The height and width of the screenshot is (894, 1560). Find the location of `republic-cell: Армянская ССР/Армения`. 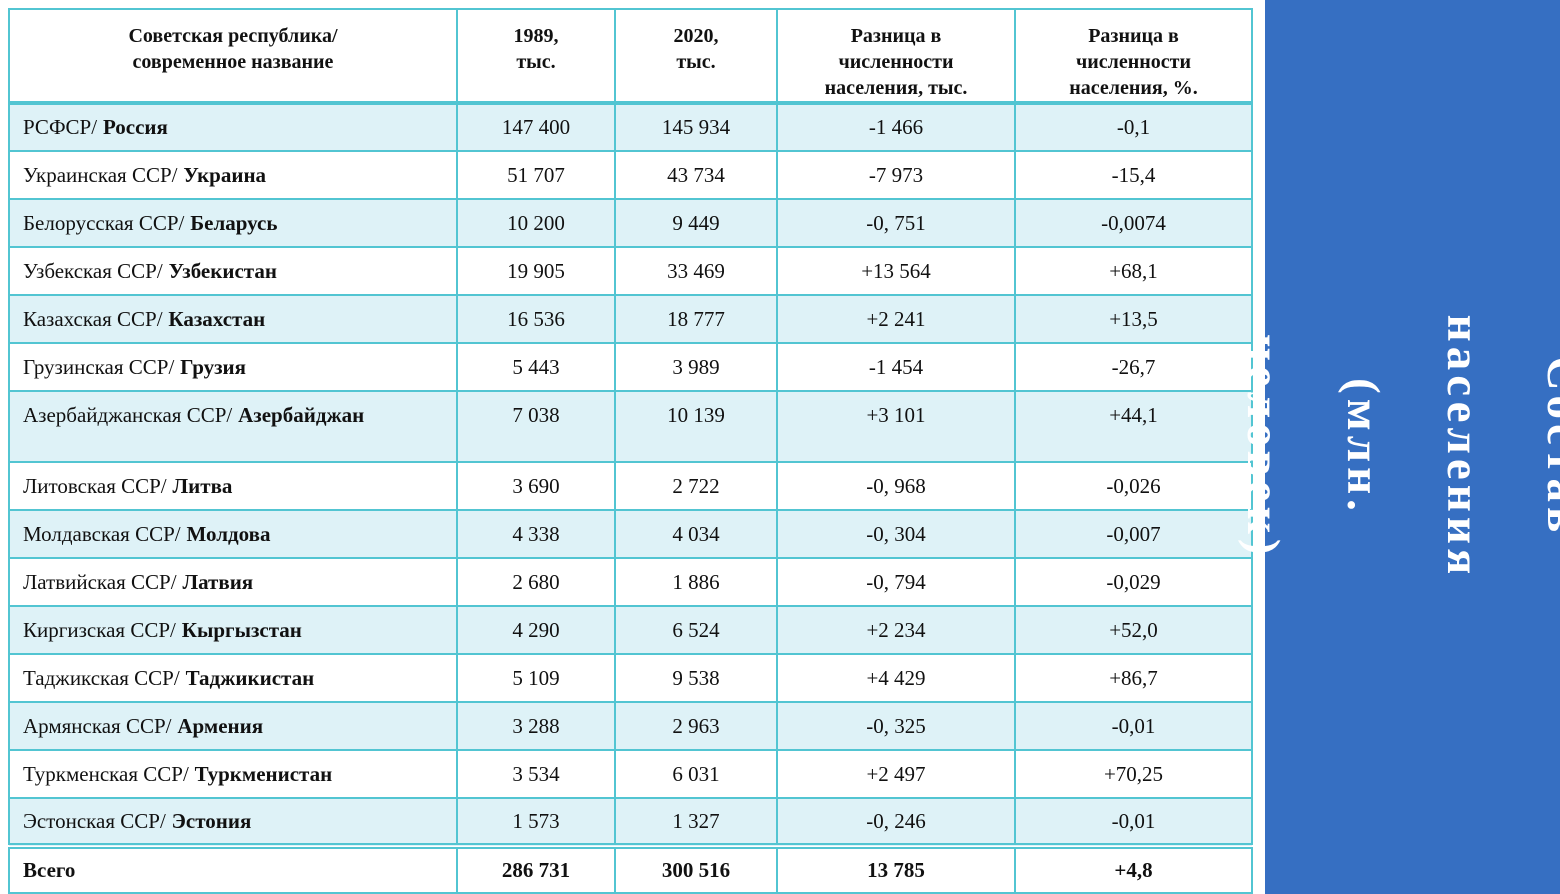

republic-cell: Армянская ССР/Армения is located at coordinates (233, 726).